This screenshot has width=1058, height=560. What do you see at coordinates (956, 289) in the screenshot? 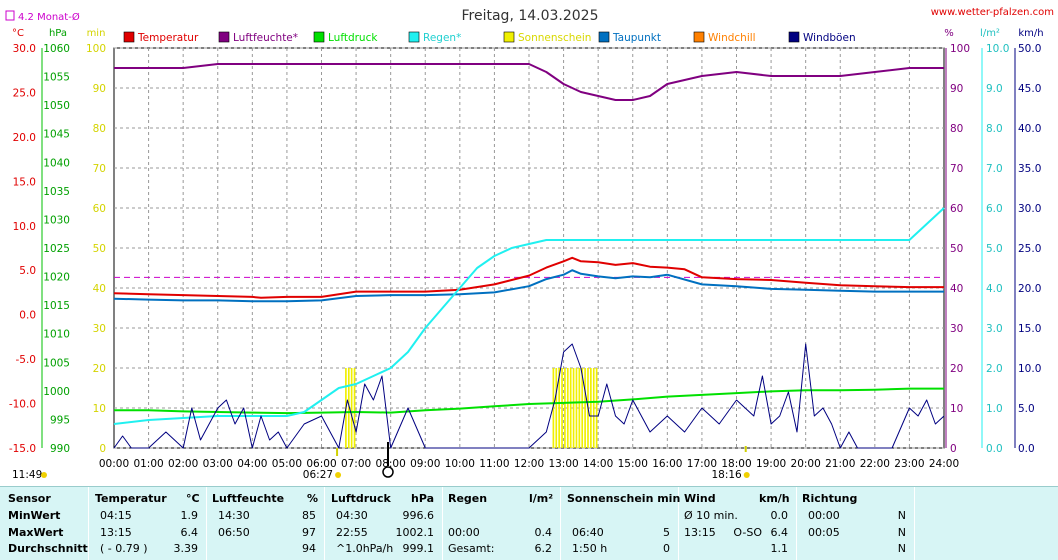
I see `tick-label-humidity: 40` at bounding box center [956, 289].